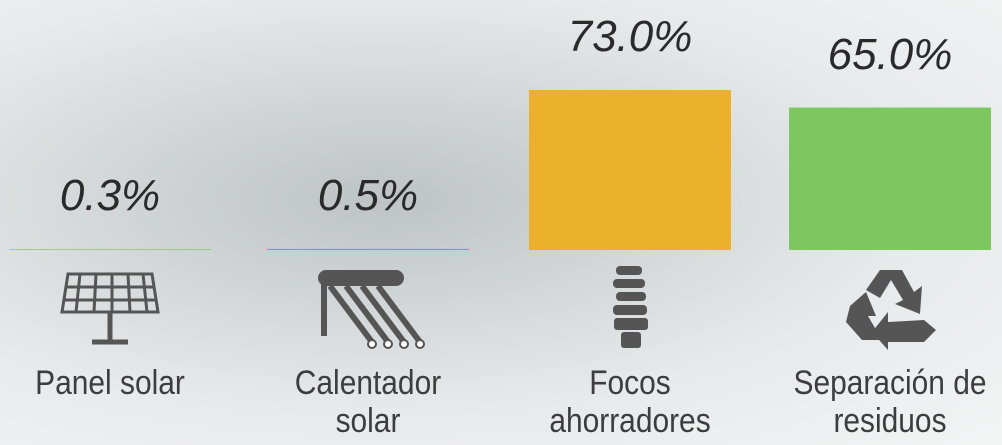 This screenshot has width=1002, height=445. Describe the element at coordinates (891, 310) in the screenshot. I see `icon-recycle` at that location.